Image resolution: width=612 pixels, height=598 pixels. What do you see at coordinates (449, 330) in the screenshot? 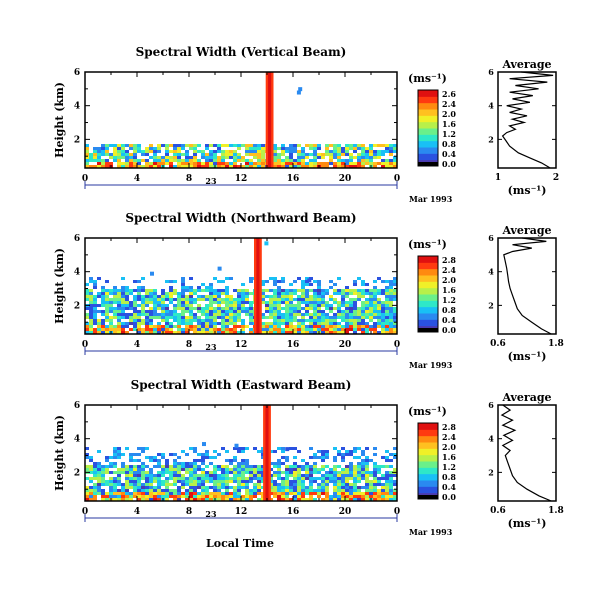
I see `colorbar-tick-label: 0.0` at bounding box center [449, 330].